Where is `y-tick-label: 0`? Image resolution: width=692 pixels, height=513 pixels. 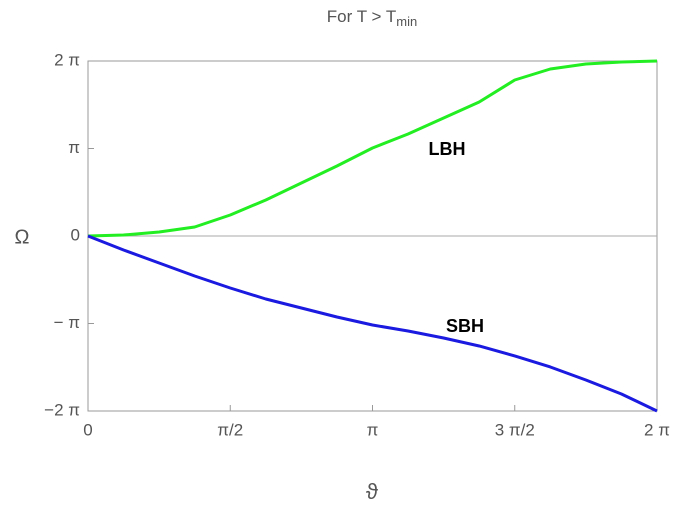 y-tick-label: 0 is located at coordinates (75, 234).